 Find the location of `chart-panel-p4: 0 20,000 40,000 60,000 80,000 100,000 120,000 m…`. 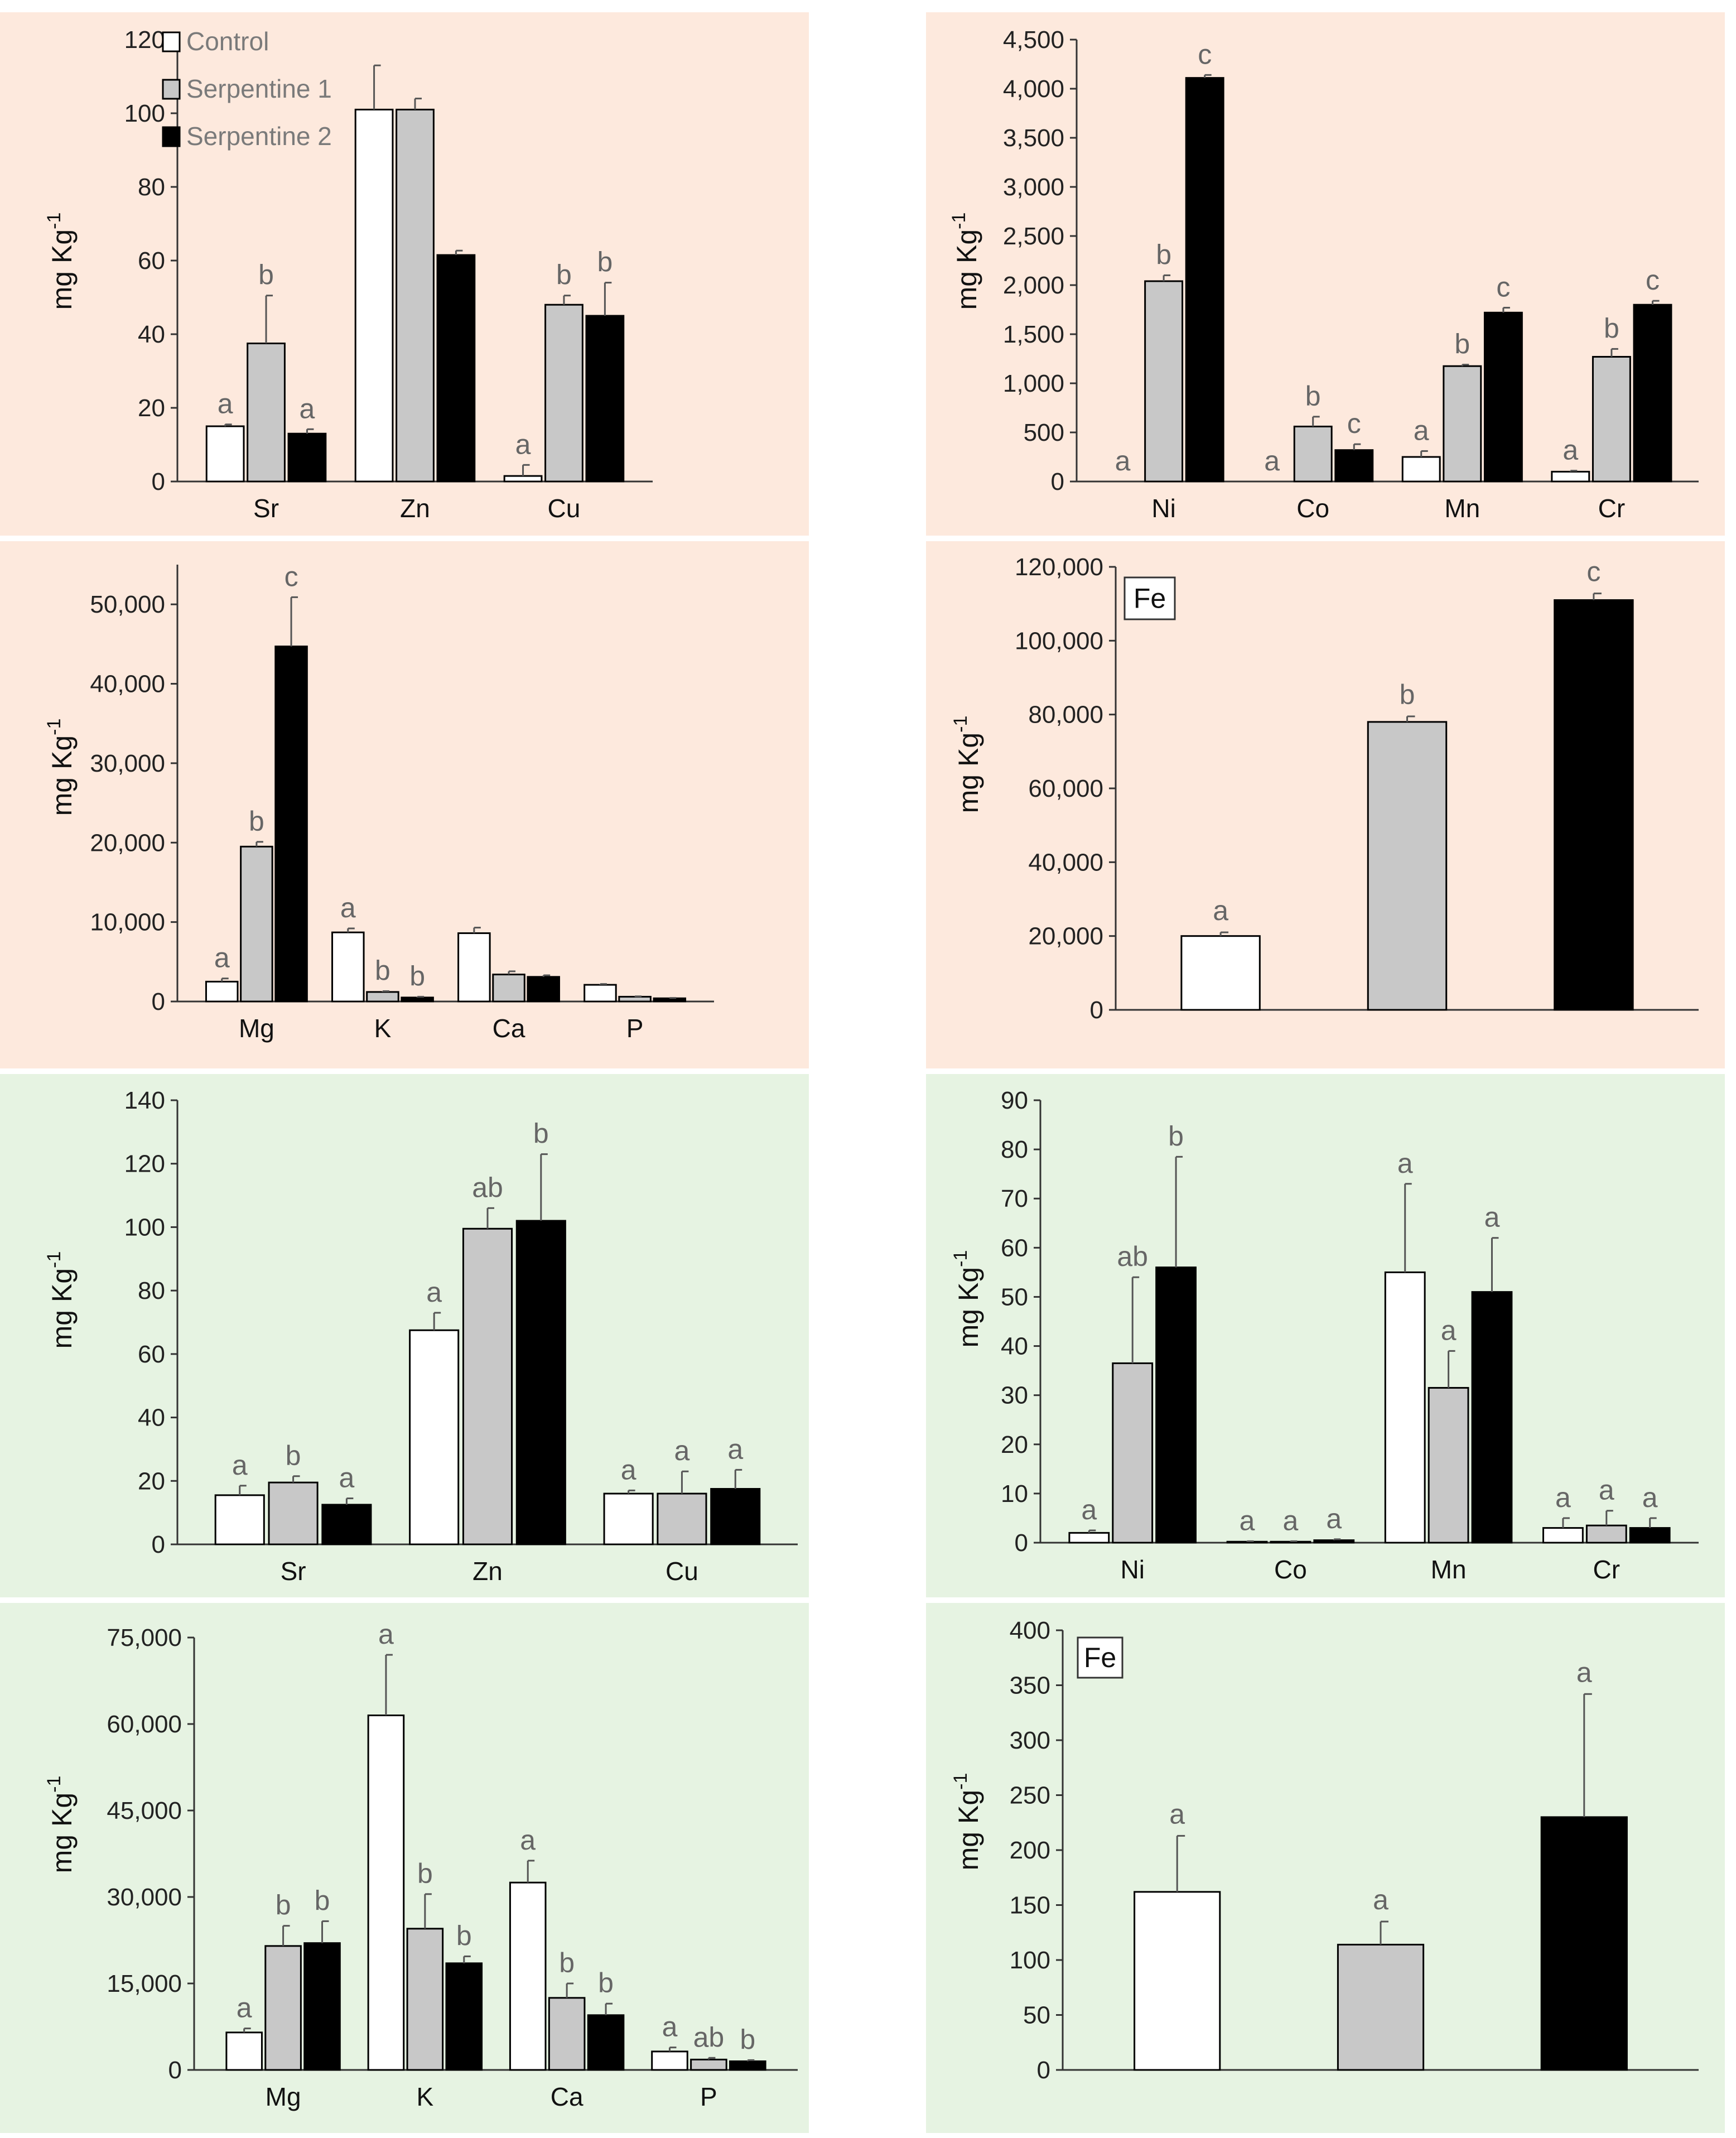

chart-panel-p4: 0 20,000 40,000 60,000 80,000 100,000 120,000 m… is located at coordinates (1325, 804).